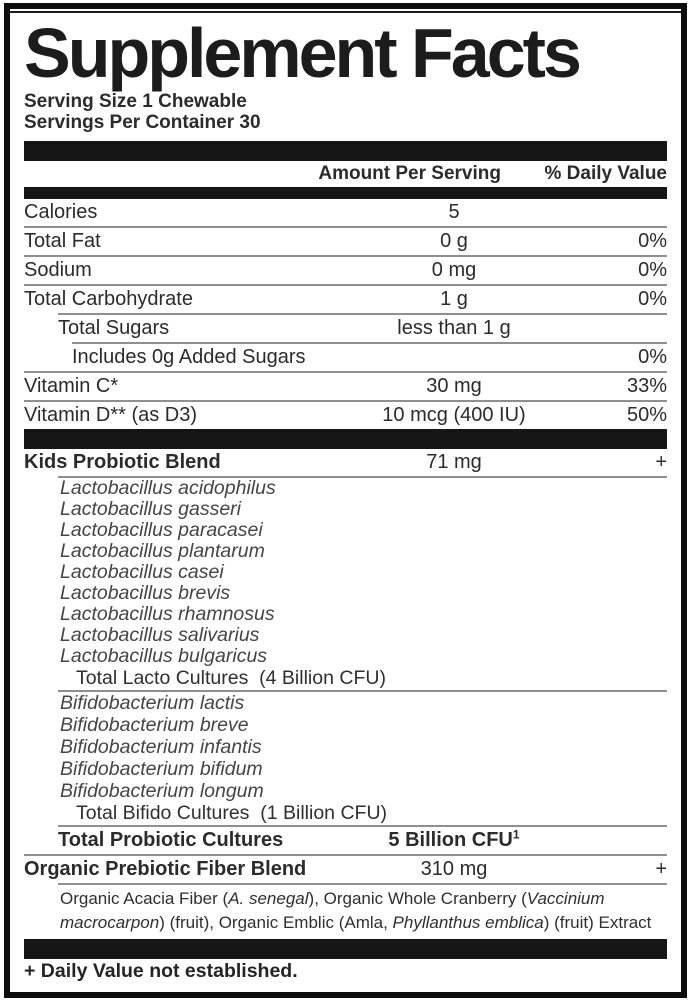 The image size is (691, 1000). I want to click on separator-bar-bottom, so click(345, 949).